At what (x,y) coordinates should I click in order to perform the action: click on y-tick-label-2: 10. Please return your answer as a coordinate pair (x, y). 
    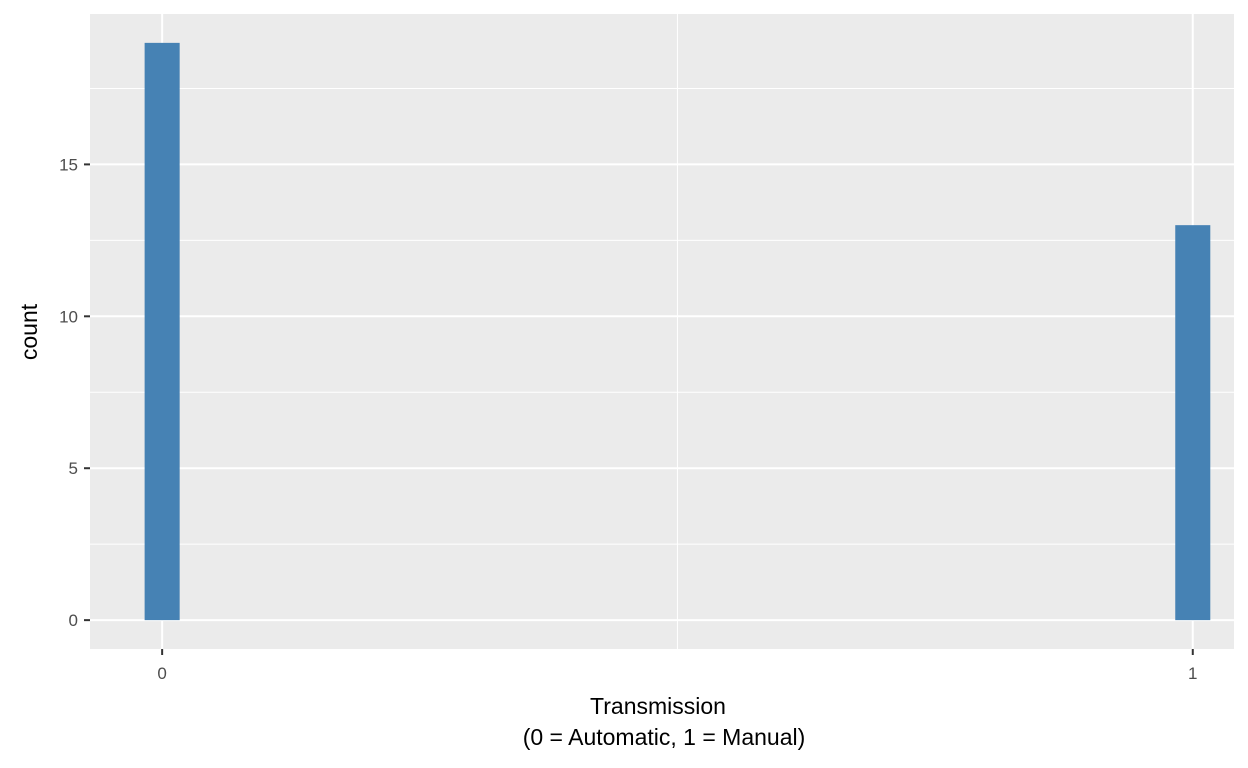
    Looking at the image, I should click on (68, 316).